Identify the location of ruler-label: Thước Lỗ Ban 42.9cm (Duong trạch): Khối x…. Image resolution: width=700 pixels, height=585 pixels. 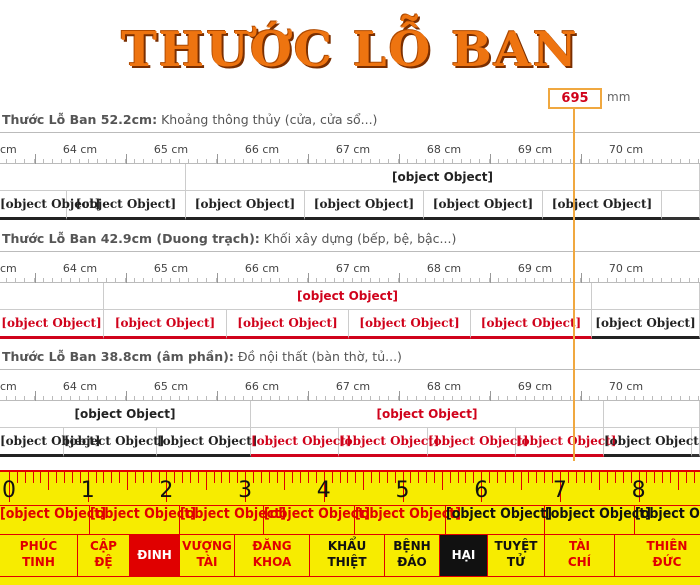
(229, 238).